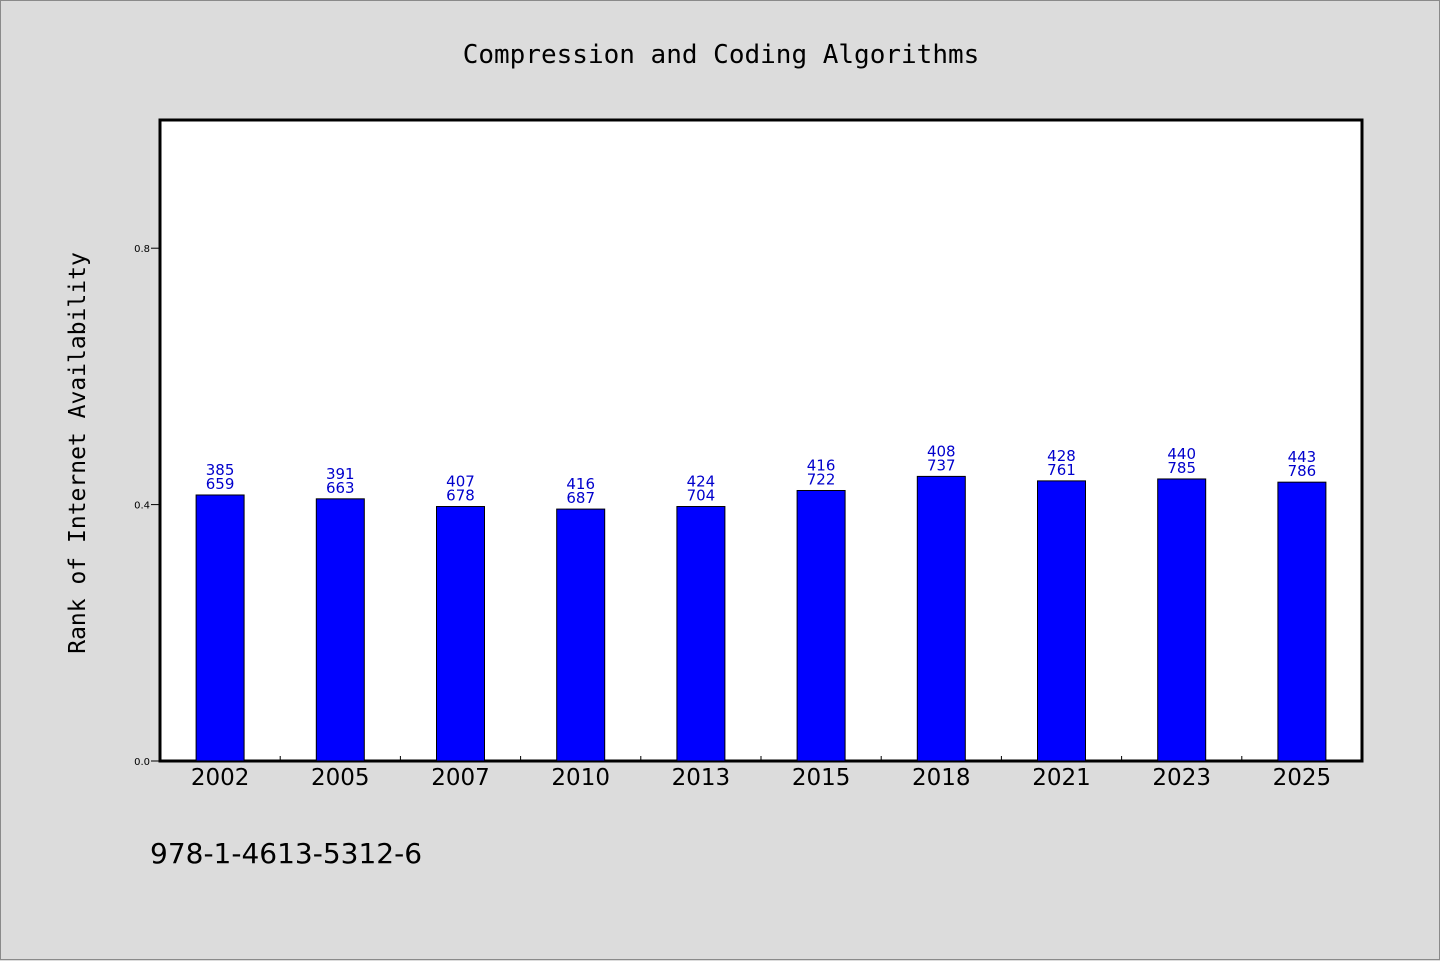  Describe the element at coordinates (460, 482) in the screenshot. I see `data-label: 407` at that location.